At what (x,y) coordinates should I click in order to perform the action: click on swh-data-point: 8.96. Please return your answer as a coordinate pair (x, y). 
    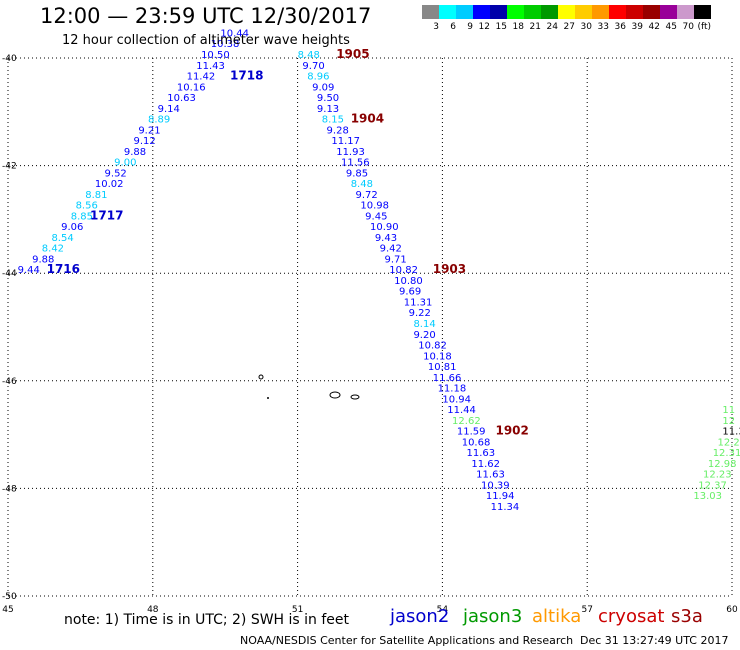
    Looking at the image, I should click on (318, 77).